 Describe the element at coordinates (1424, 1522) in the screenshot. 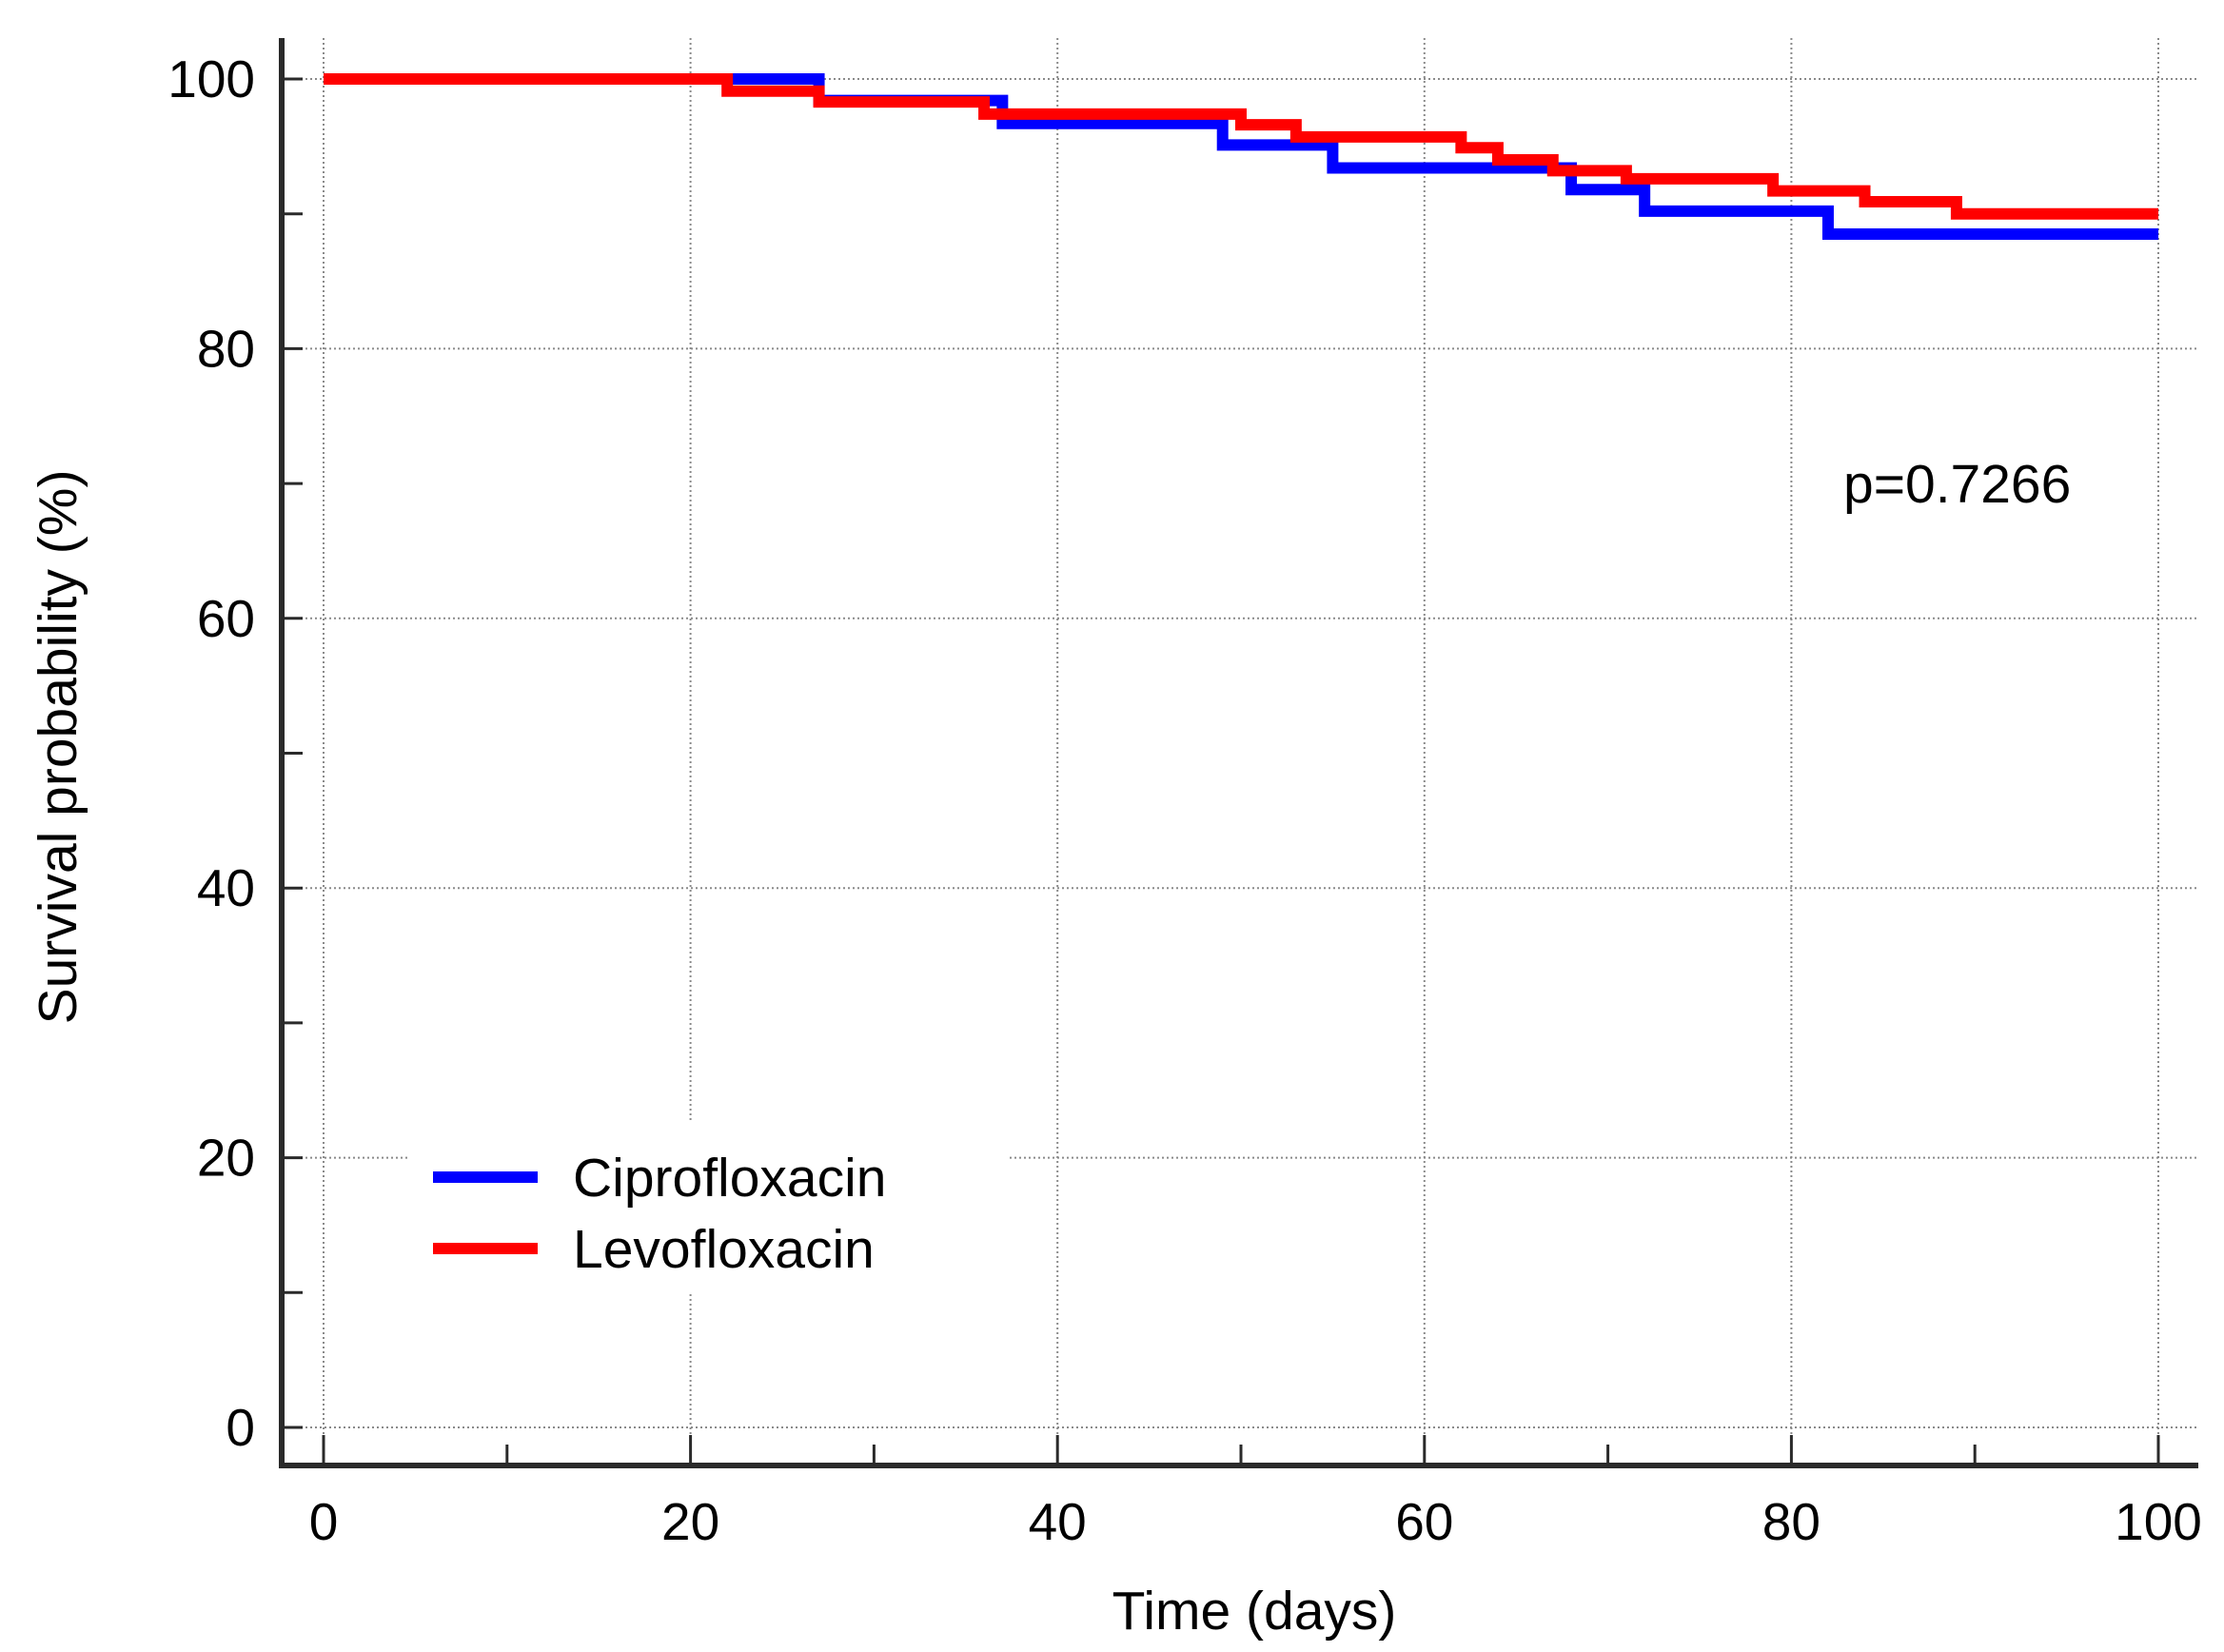

I see `x-tick-label-60: 60` at that location.